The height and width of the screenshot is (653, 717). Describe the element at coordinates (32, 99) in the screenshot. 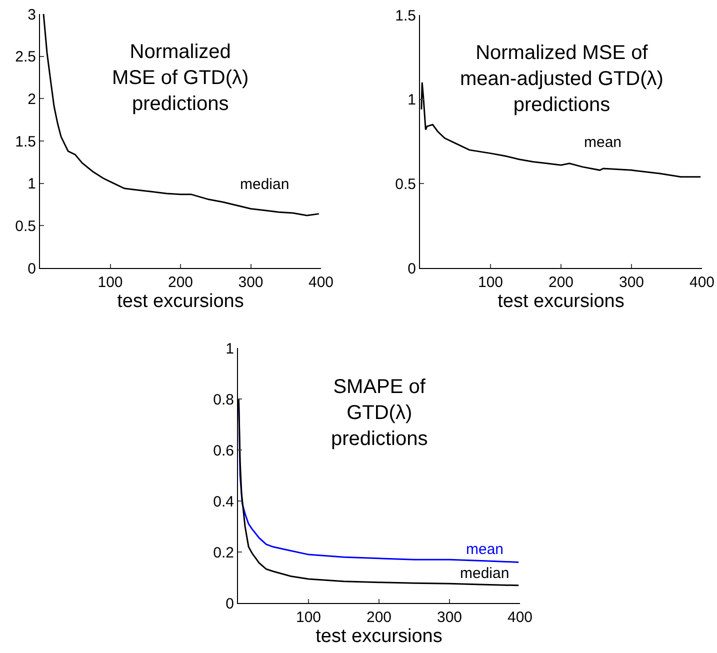

I see `y-tick-label: 2` at that location.